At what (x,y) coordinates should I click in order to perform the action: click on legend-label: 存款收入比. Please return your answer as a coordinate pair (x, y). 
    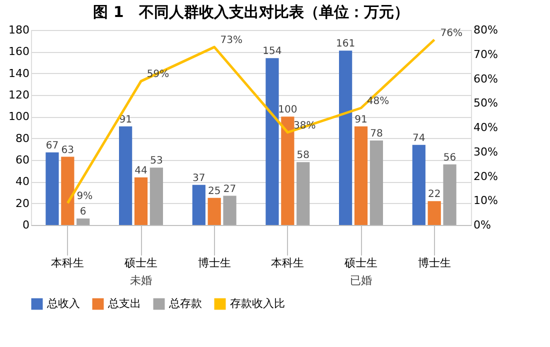
    Looking at the image, I should click on (257, 303).